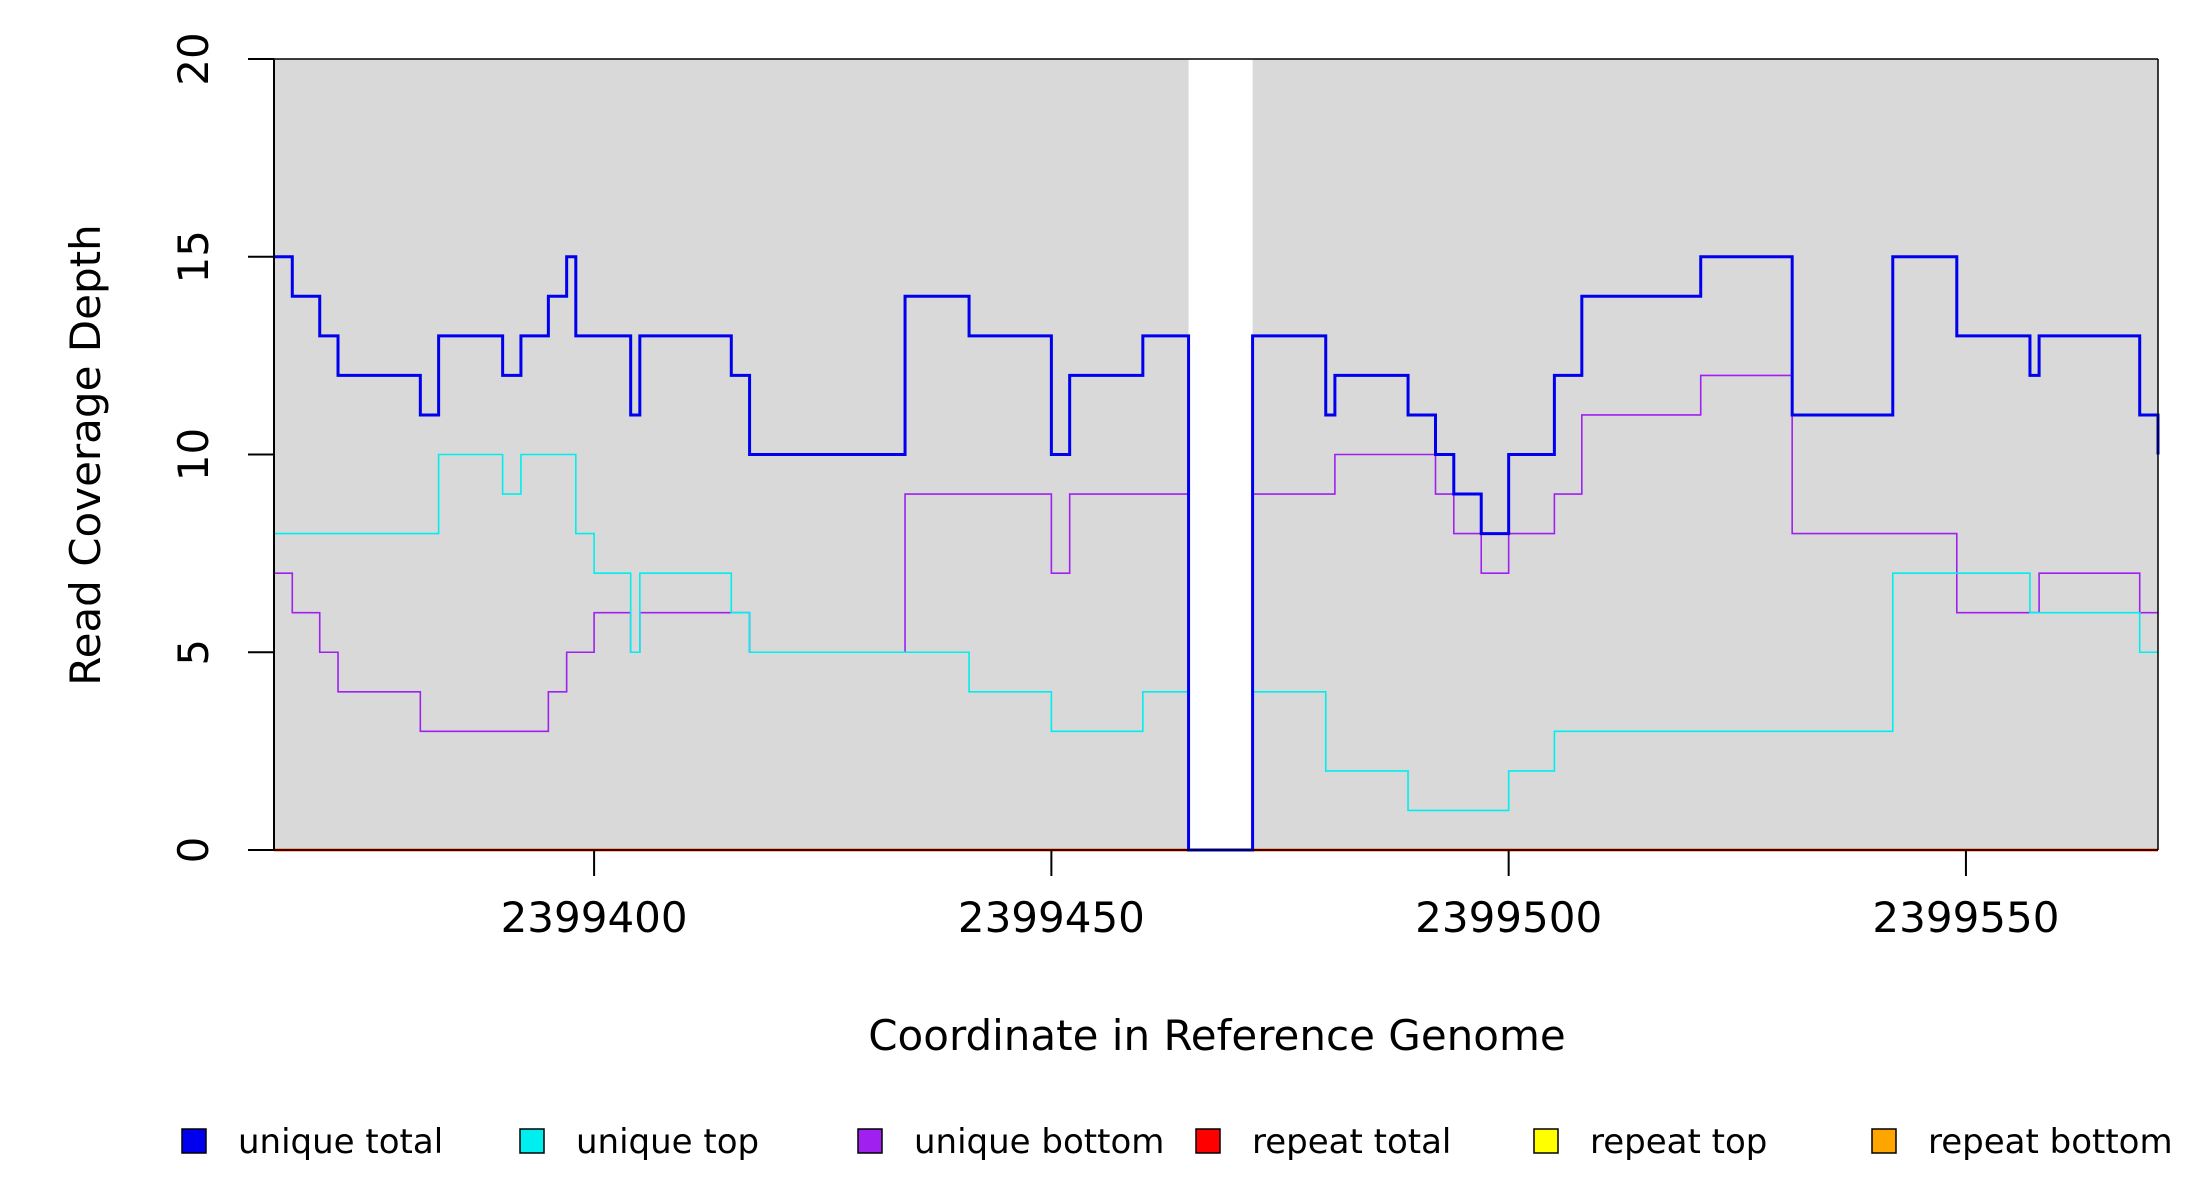  I want to click on legend-label: repeat bottom, so click(2050, 1142).